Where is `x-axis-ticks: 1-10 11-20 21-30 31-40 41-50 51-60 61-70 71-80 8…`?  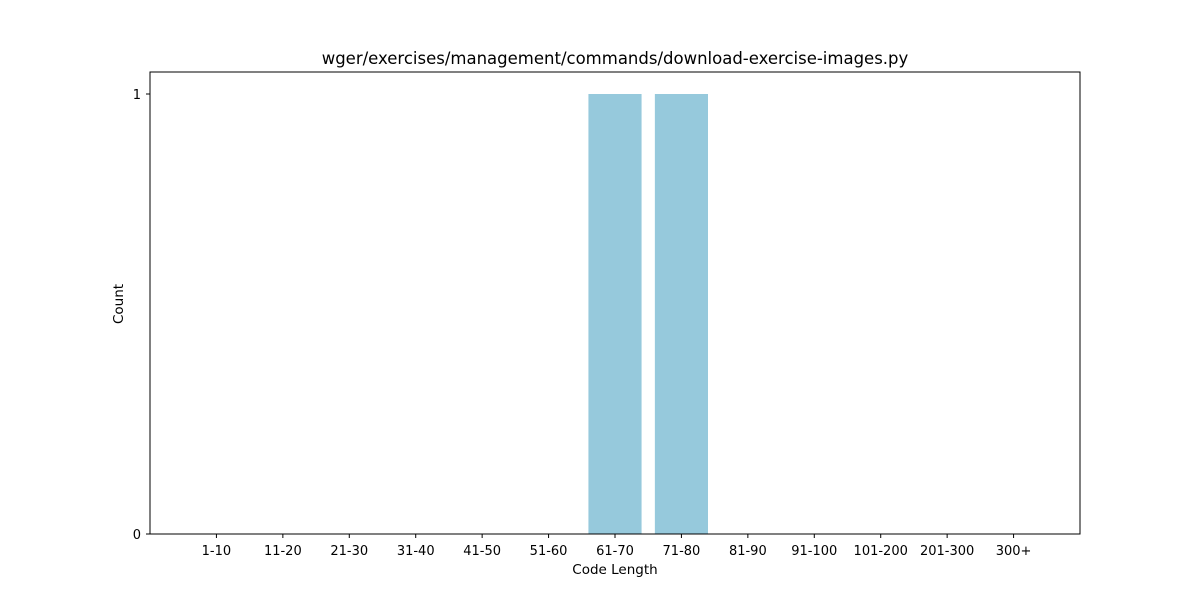
x-axis-ticks: 1-10 11-20 21-30 31-40 41-50 51-60 61-70 71-80 8… is located at coordinates (617, 546).